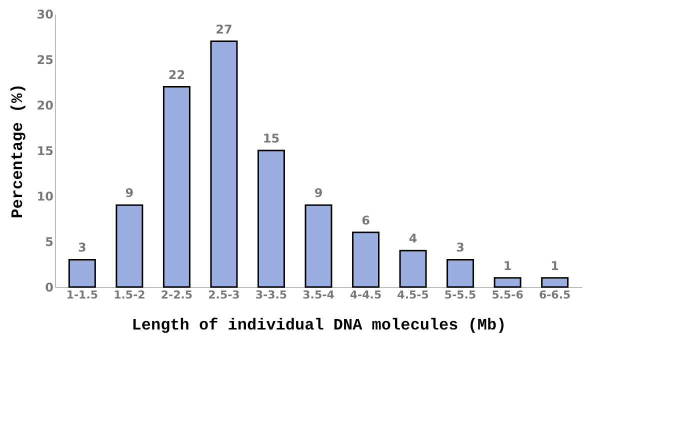 This screenshot has height=437, width=675. I want to click on x-tick-label: 6-6.5, so click(554, 295).